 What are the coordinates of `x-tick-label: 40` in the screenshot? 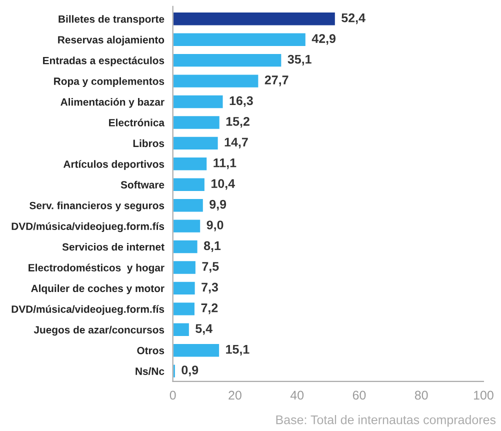 It's located at (297, 395).